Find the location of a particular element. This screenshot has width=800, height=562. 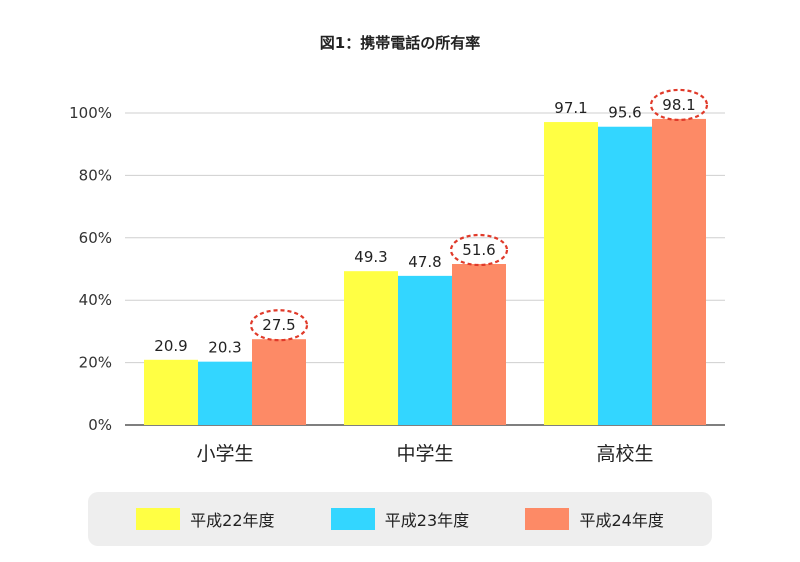

legend-item: 平成24年度 is located at coordinates (594, 519).